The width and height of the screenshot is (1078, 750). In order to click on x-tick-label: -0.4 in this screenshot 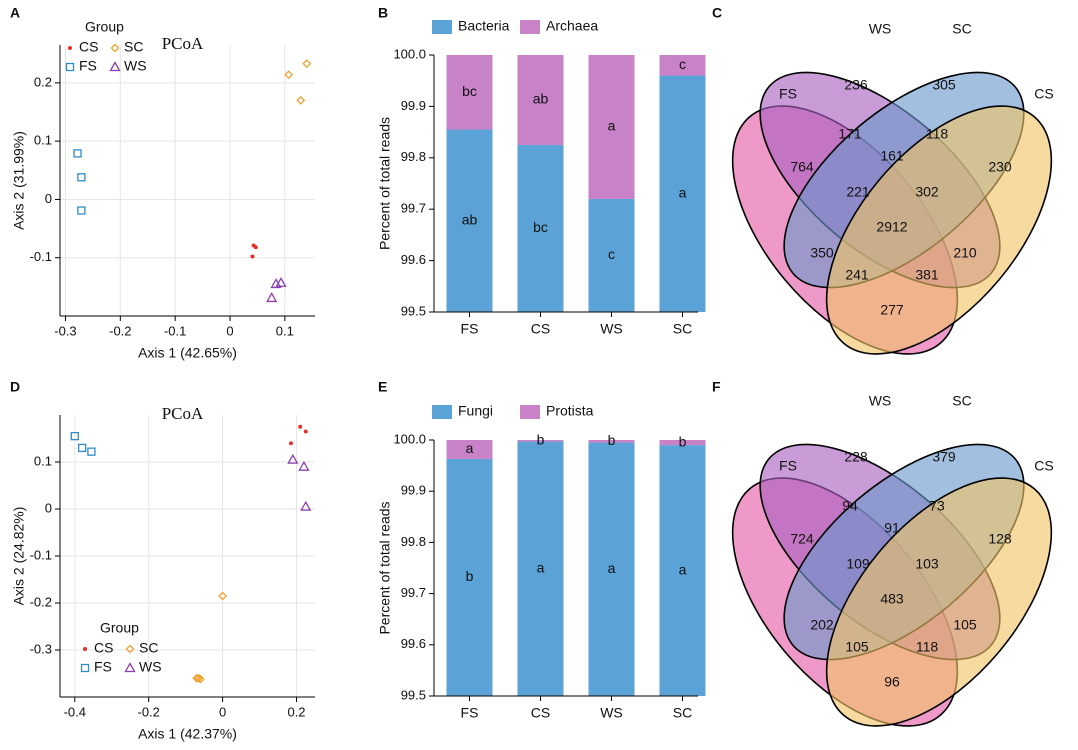, I will do `click(75, 711)`.